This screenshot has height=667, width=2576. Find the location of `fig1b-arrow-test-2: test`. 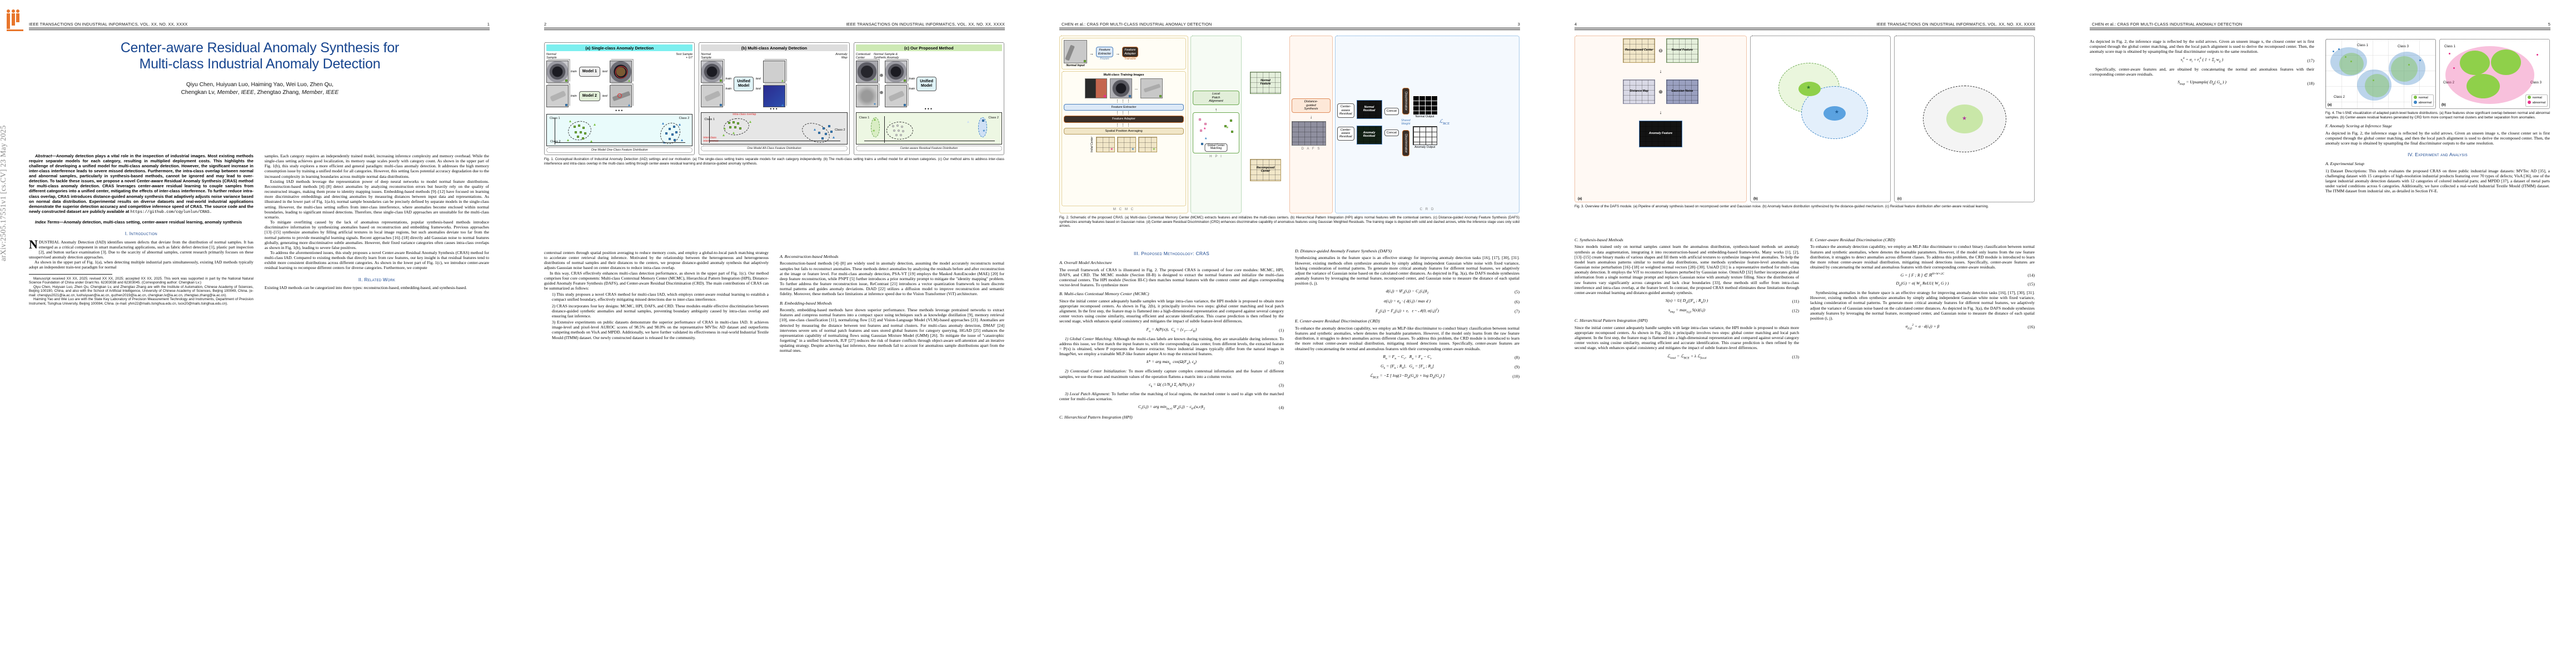

fig1b-arrow-test-2: test is located at coordinates (758, 89).